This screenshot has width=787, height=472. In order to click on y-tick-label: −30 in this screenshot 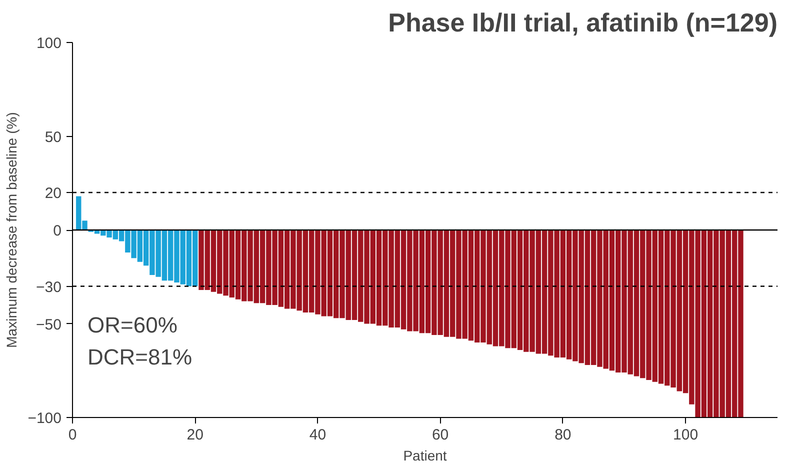, I will do `click(49, 287)`.